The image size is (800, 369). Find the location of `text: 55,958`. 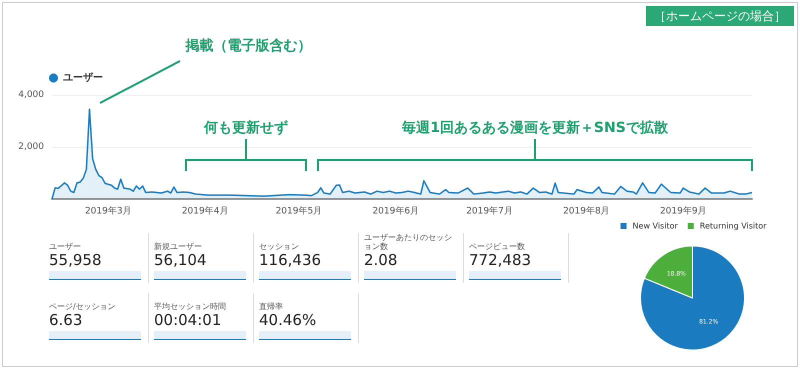

text: 55,958 is located at coordinates (75, 260).